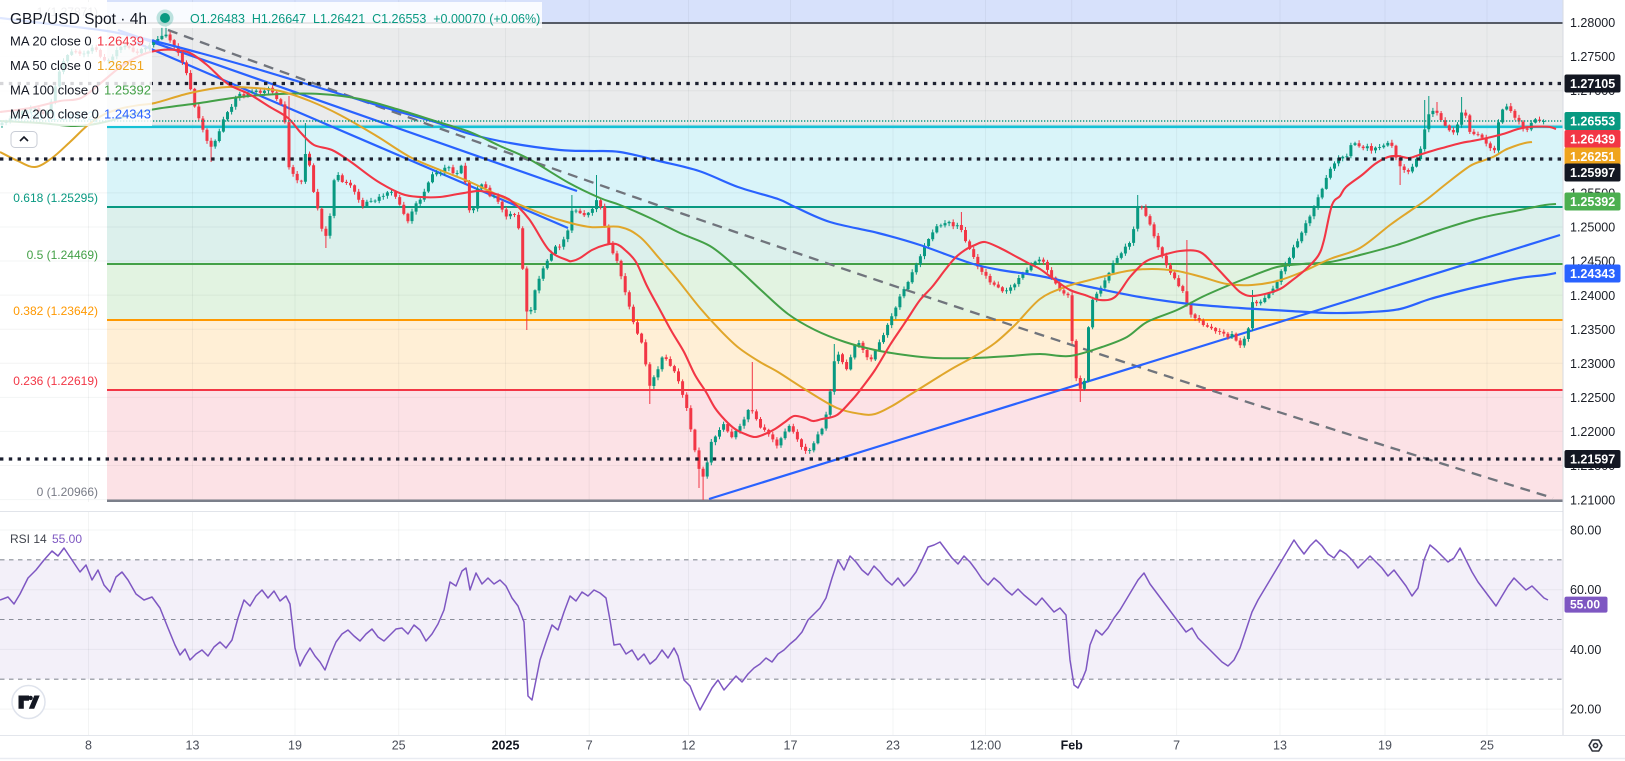  Describe the element at coordinates (1585, 531) in the screenshot. I see `svg-text: 80.00` at that location.